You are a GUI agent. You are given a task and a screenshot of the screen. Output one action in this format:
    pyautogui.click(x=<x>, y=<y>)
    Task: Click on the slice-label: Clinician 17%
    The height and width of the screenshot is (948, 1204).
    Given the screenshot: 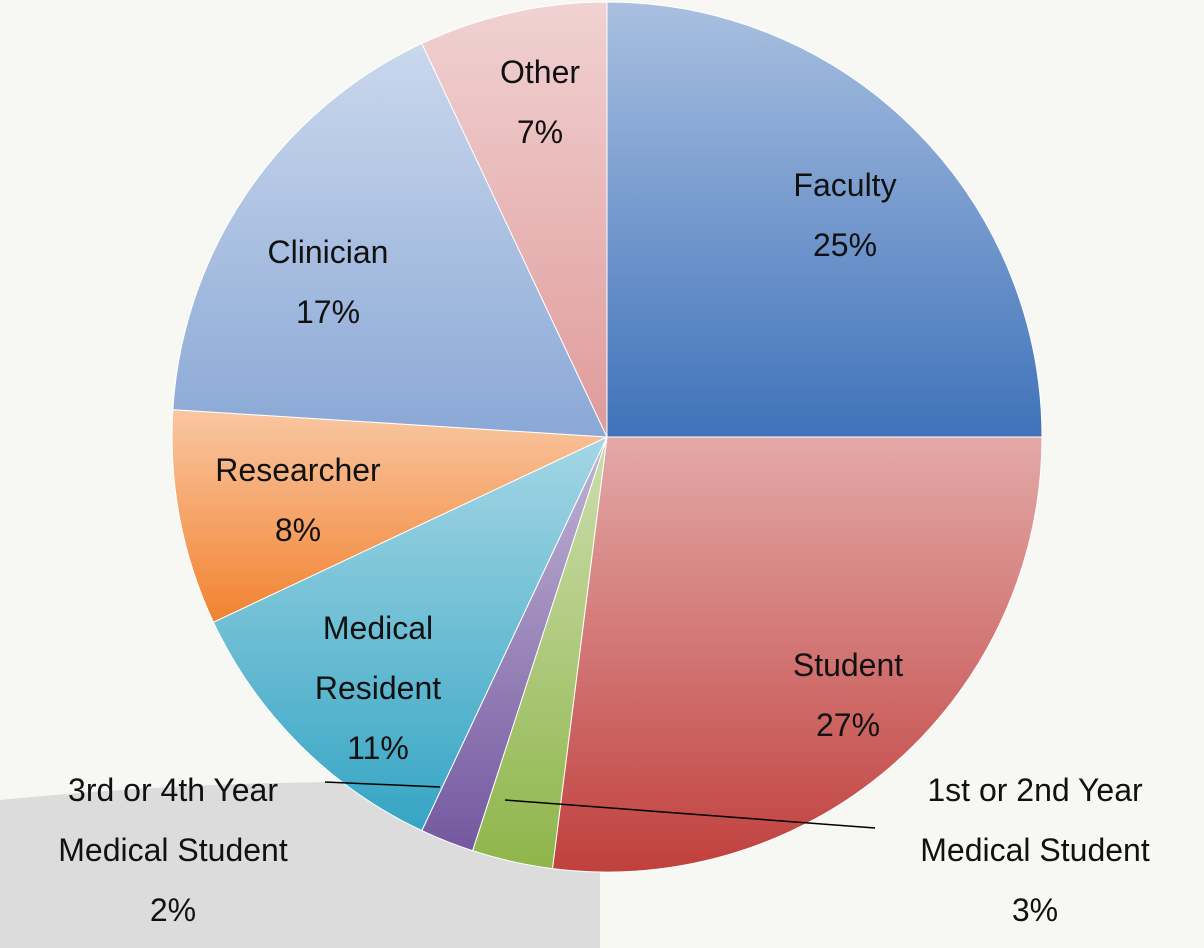 What is the action you would take?
    pyautogui.click(x=328, y=282)
    